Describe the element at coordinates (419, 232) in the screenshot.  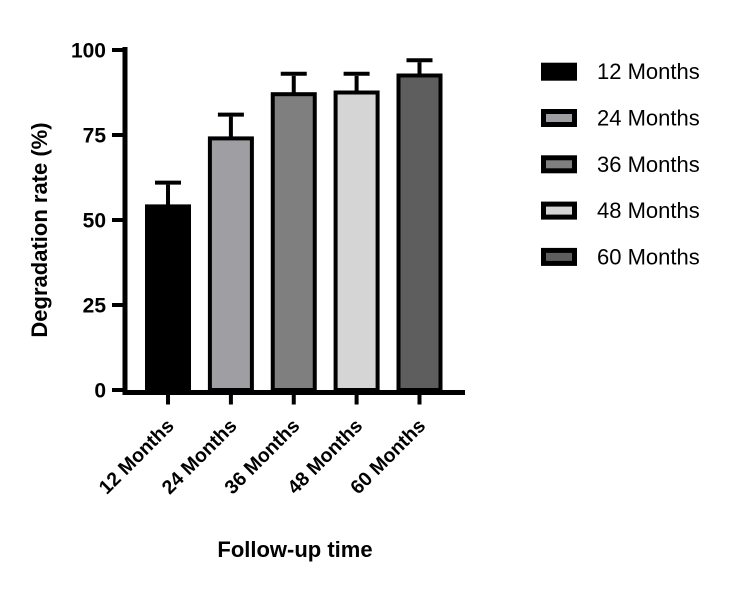
I see `bar-60-months` at that location.